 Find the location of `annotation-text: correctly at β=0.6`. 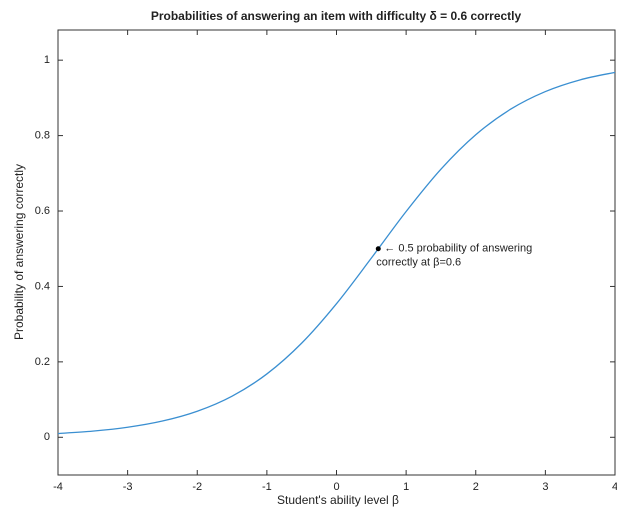

annotation-text: correctly at β=0.6 is located at coordinates (418, 263).